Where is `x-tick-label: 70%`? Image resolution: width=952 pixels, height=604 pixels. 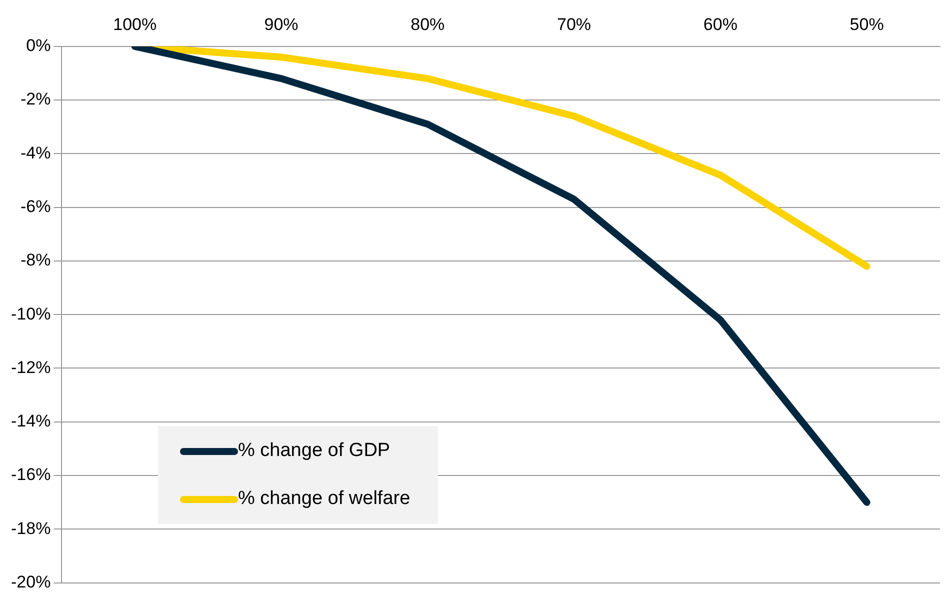
x-tick-label: 70% is located at coordinates (574, 24).